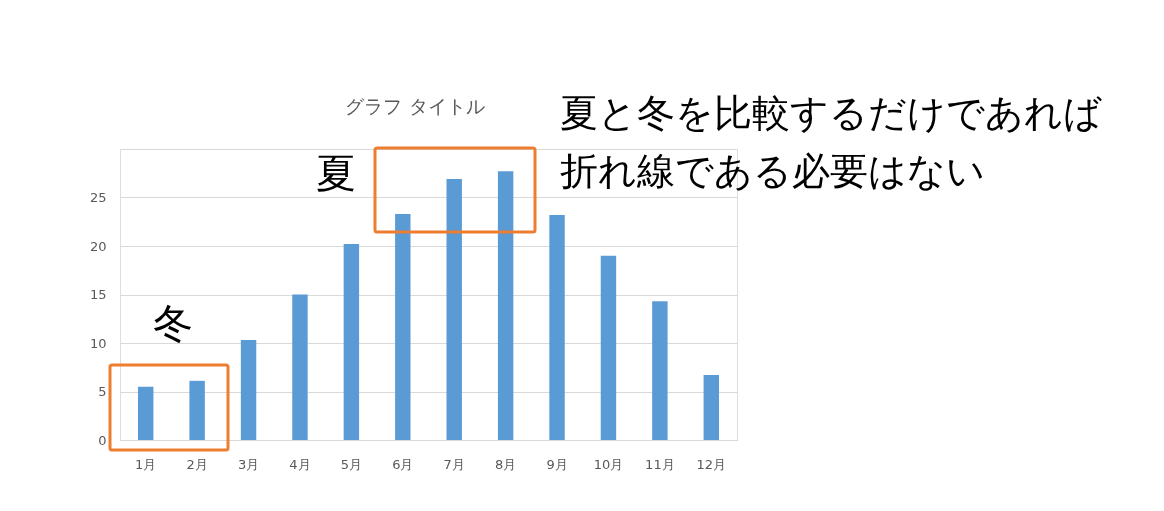 The width and height of the screenshot is (1164, 511). What do you see at coordinates (772, 171) in the screenshot?
I see `annotation: 折れ線である必要はない` at bounding box center [772, 171].